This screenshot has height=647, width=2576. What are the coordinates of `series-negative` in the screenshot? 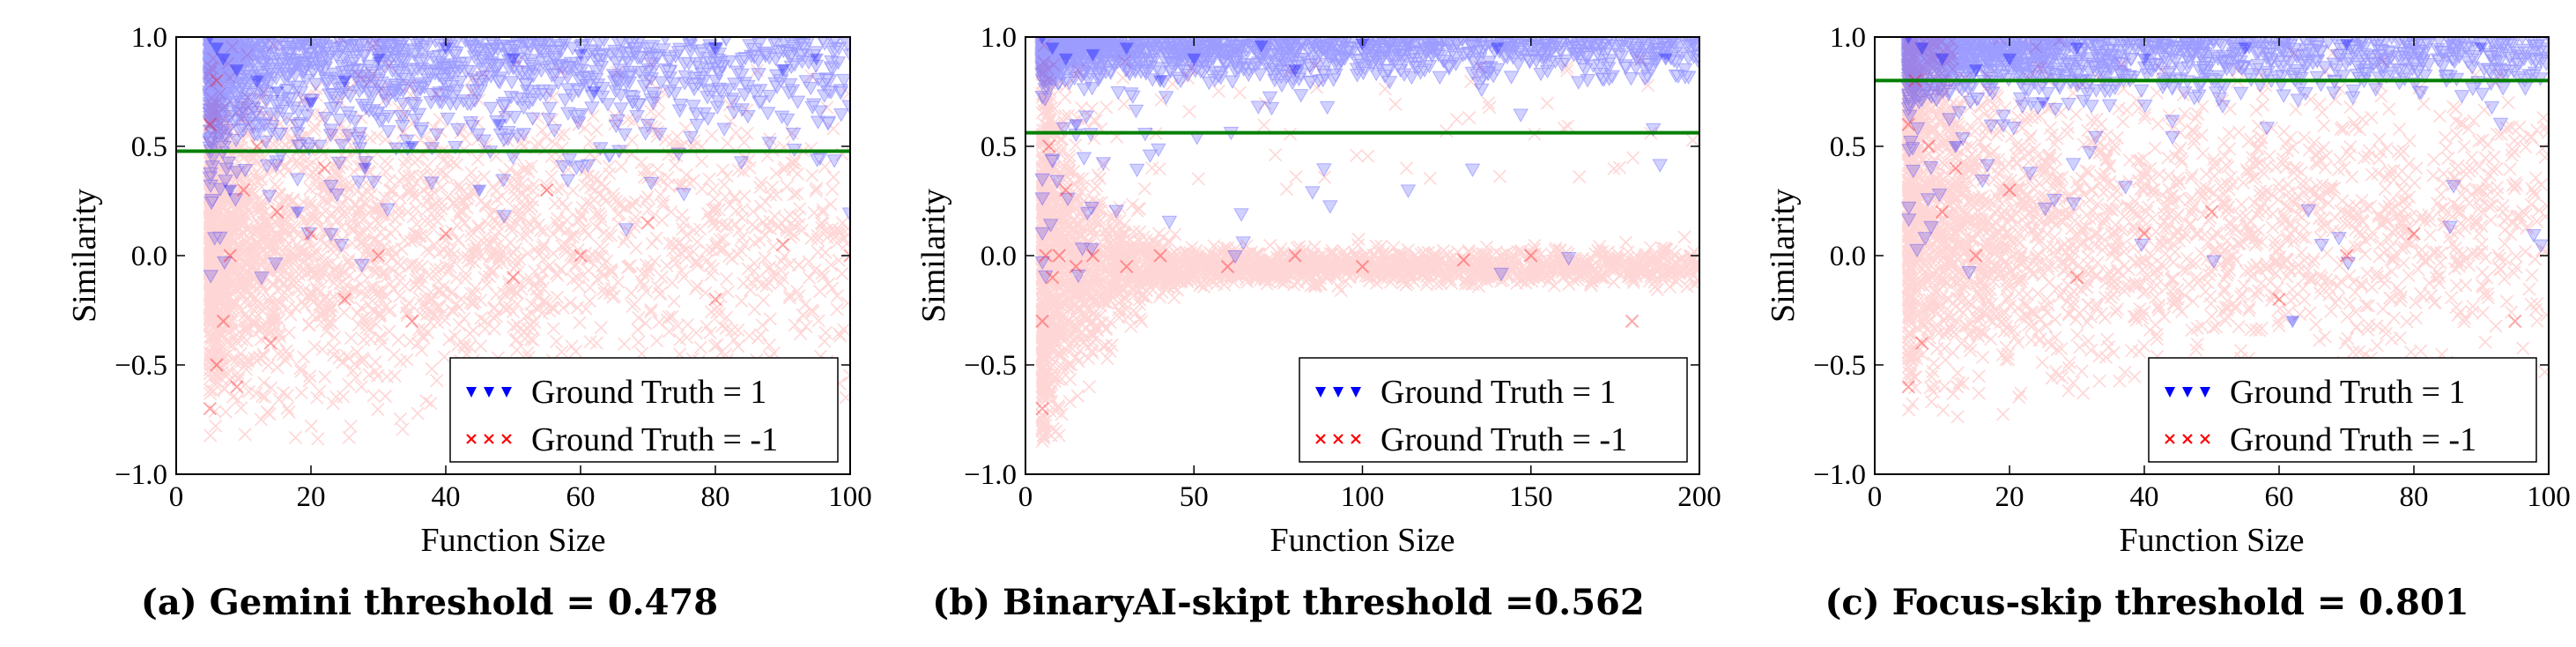 It's located at (2211, 233).